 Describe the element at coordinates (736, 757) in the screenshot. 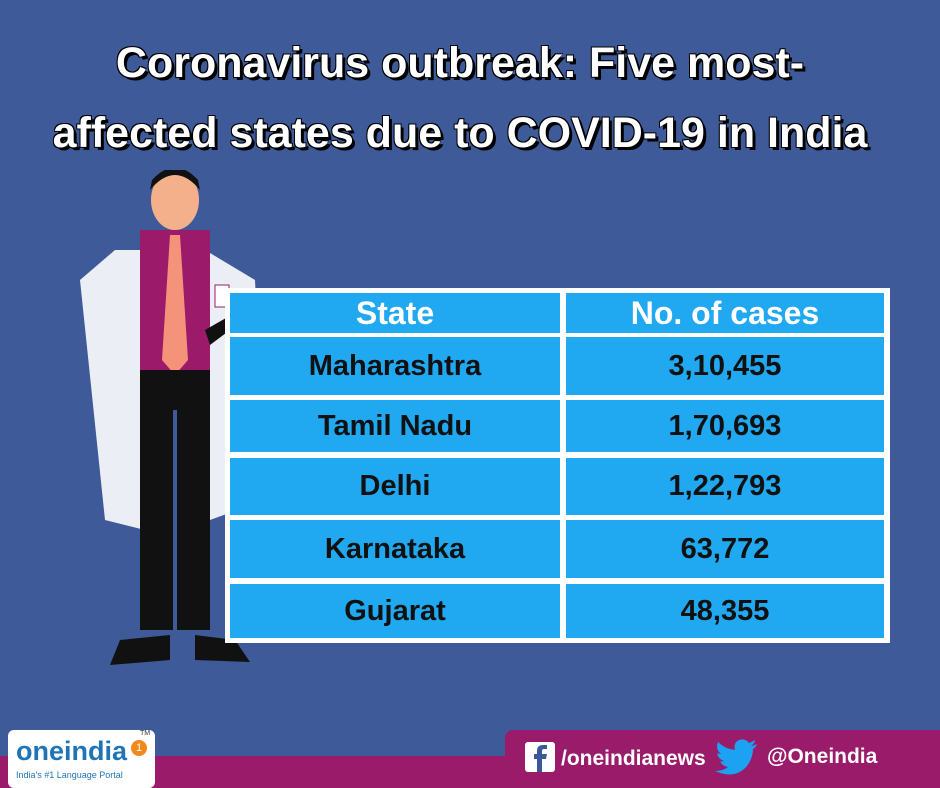

I see `twitter-icon` at that location.